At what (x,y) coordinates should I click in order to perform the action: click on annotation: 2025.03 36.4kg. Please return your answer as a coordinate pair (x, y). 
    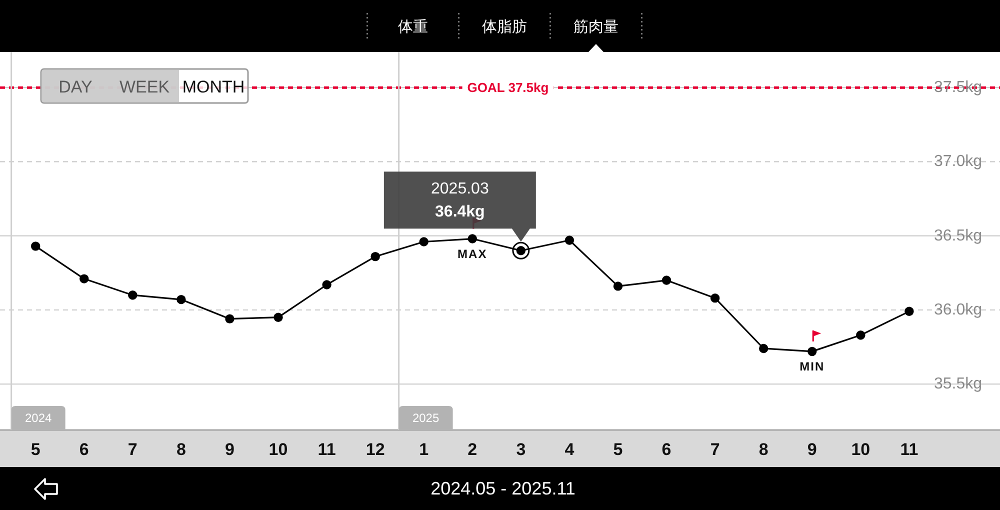
    Looking at the image, I should click on (460, 200).